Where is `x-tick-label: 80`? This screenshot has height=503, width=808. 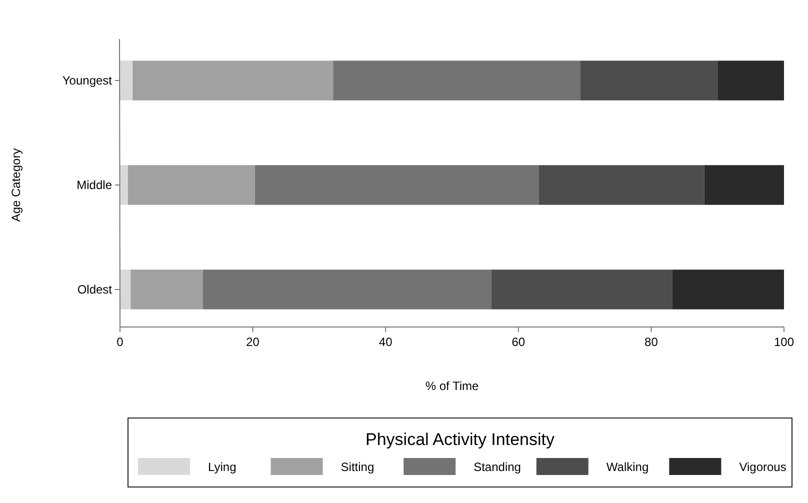
x-tick-label: 80 is located at coordinates (651, 342).